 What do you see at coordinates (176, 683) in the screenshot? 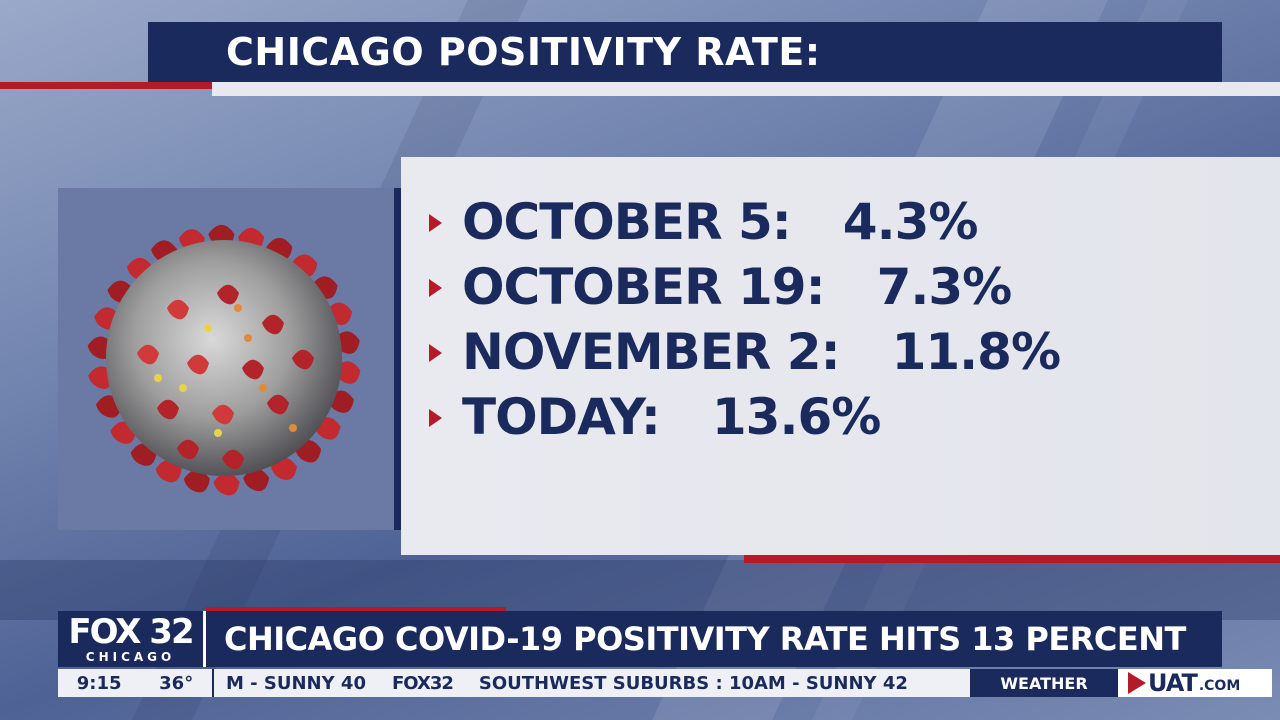
I see `ticker-temperature: 36°` at bounding box center [176, 683].